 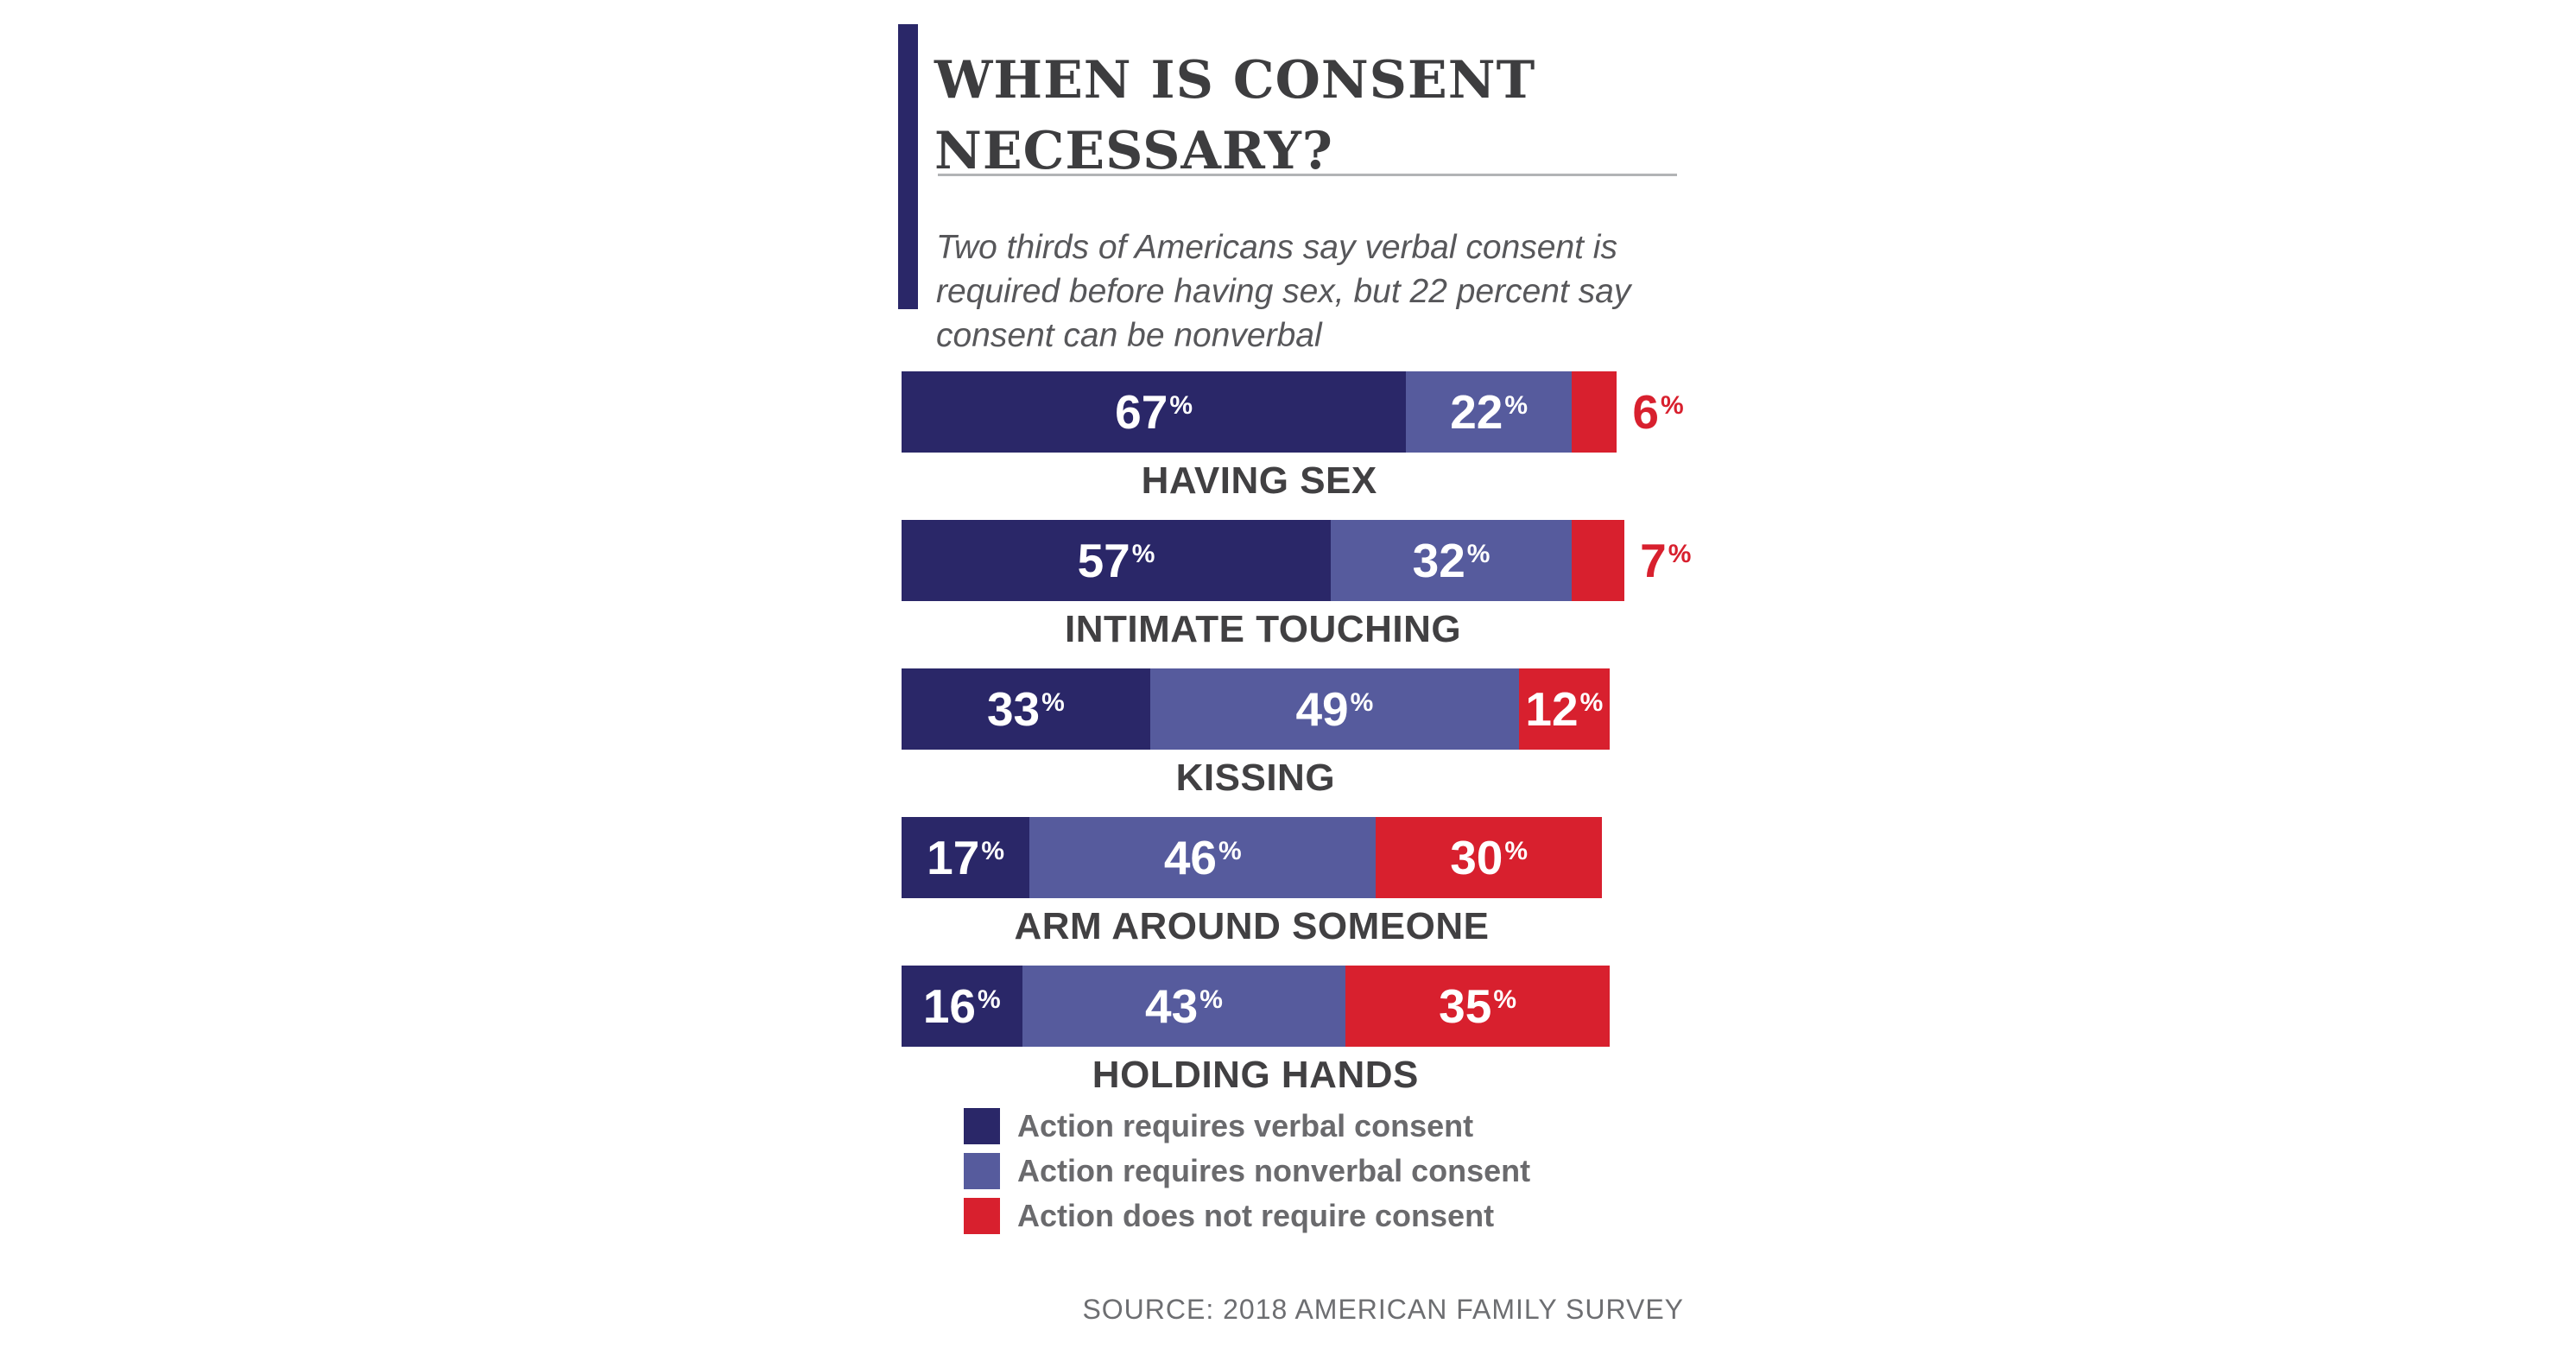 I want to click on legend-label: Action does not require consent, so click(x=1256, y=1215).